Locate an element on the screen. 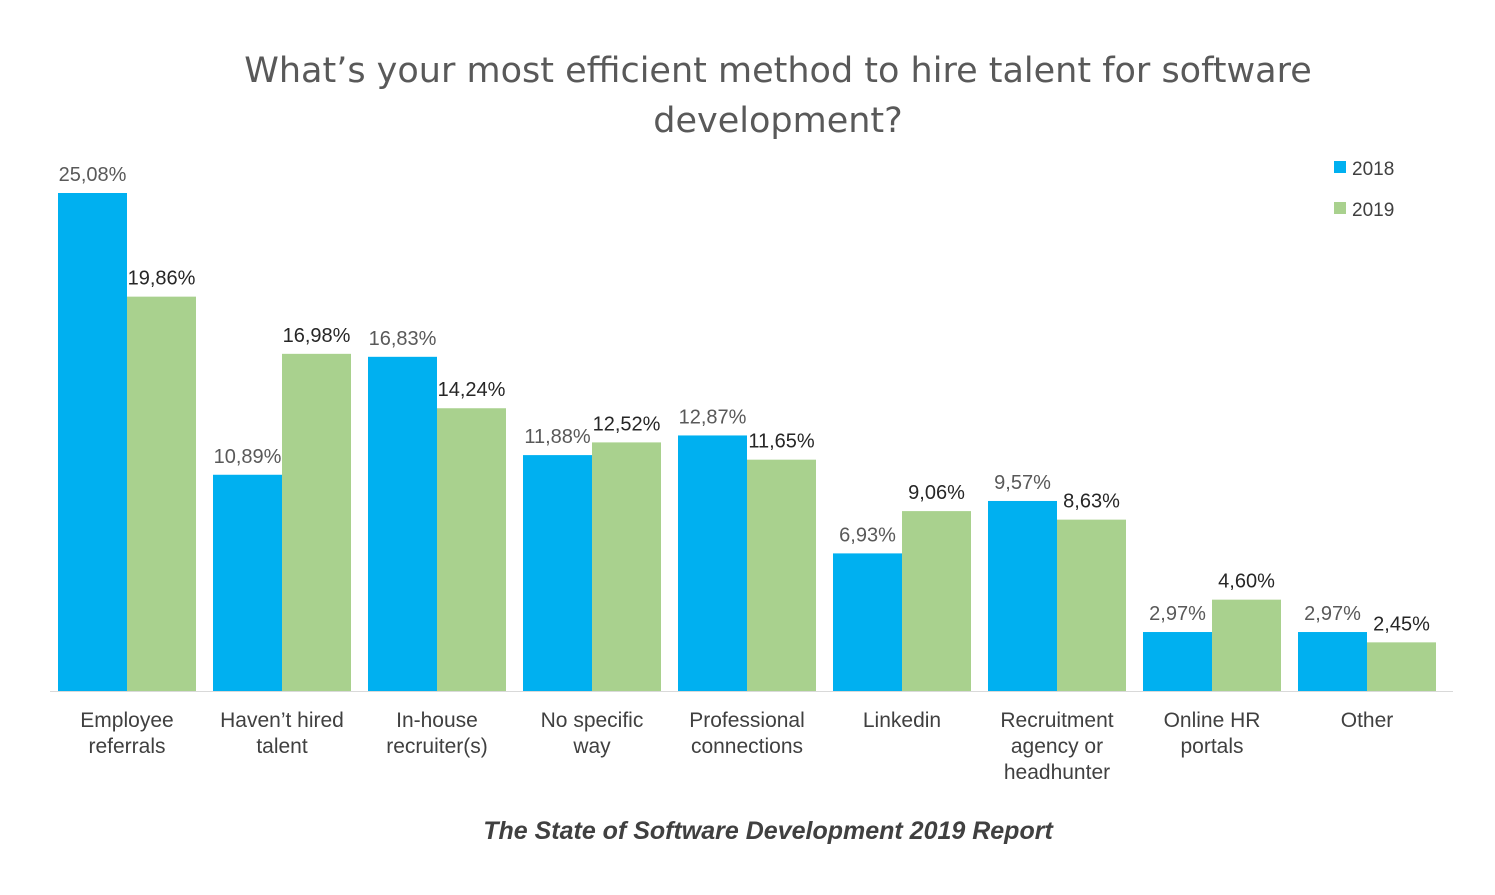  legend-swatch-2018 is located at coordinates (1340, 167).